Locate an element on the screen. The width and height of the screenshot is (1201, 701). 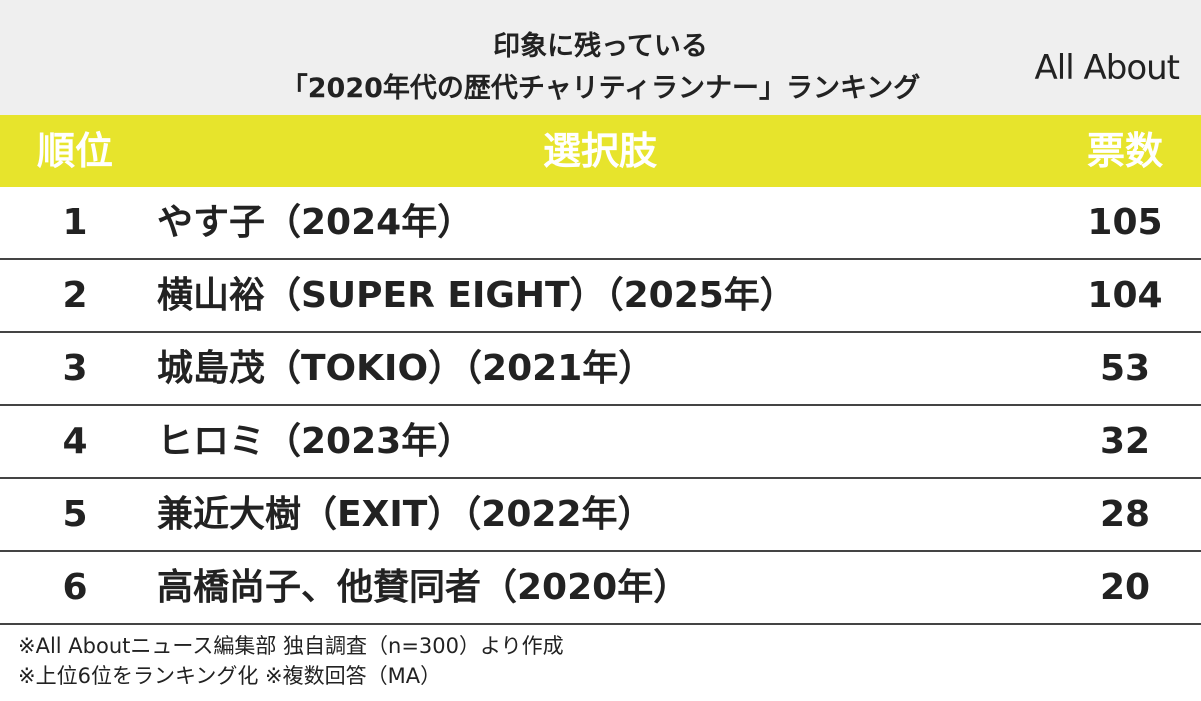
votes: 28 is located at coordinates (1125, 514).